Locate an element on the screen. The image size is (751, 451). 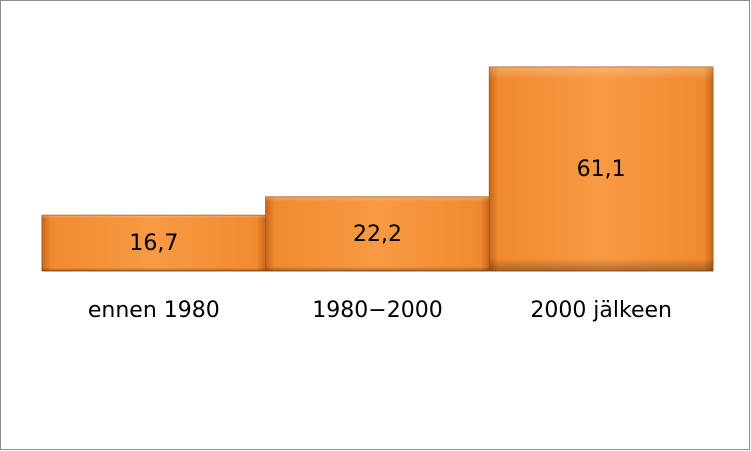
x-tick-label: ennen 1980 is located at coordinates (154, 310).